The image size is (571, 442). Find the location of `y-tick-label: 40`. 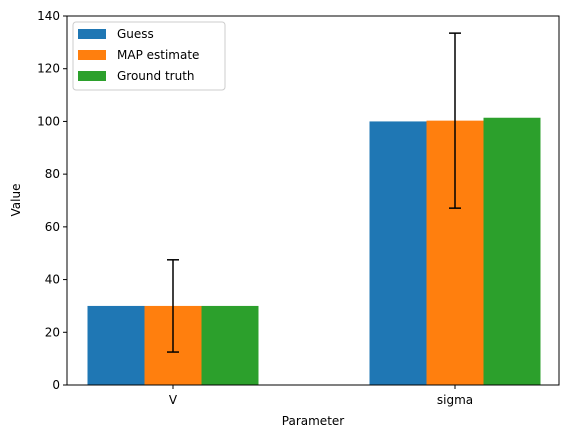

y-tick-label: 40 is located at coordinates (52, 280).